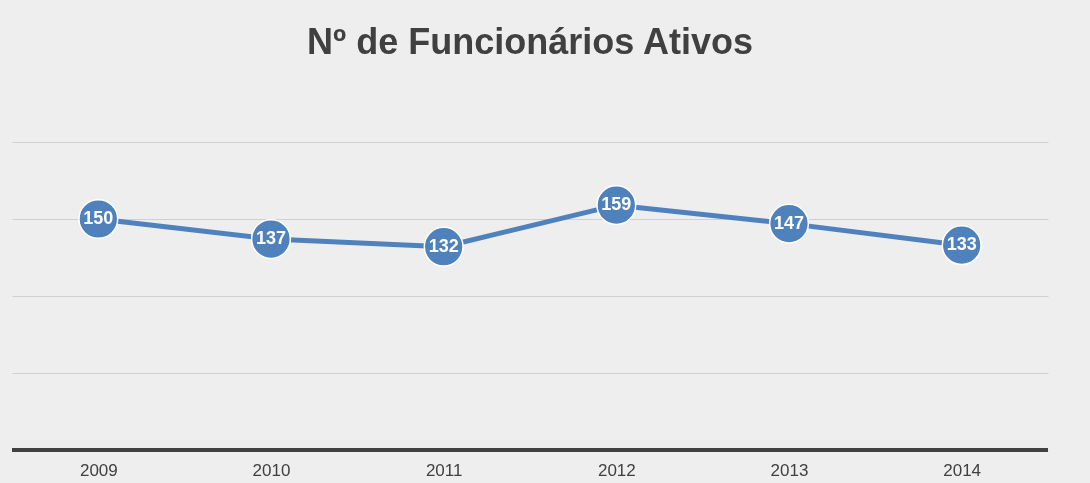 This screenshot has width=1090, height=483. What do you see at coordinates (530, 41) in the screenshot?
I see `chart-title: Nº de Funcionários Ativos` at bounding box center [530, 41].